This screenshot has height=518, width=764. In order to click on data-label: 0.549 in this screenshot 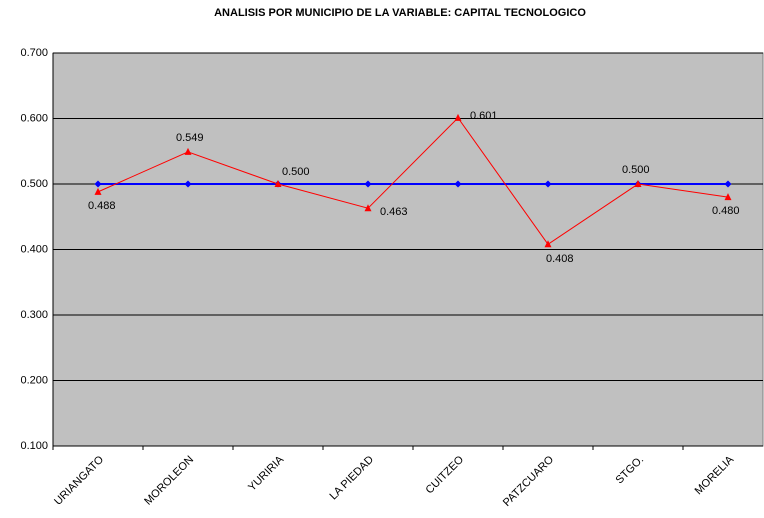, I will do `click(190, 138)`.